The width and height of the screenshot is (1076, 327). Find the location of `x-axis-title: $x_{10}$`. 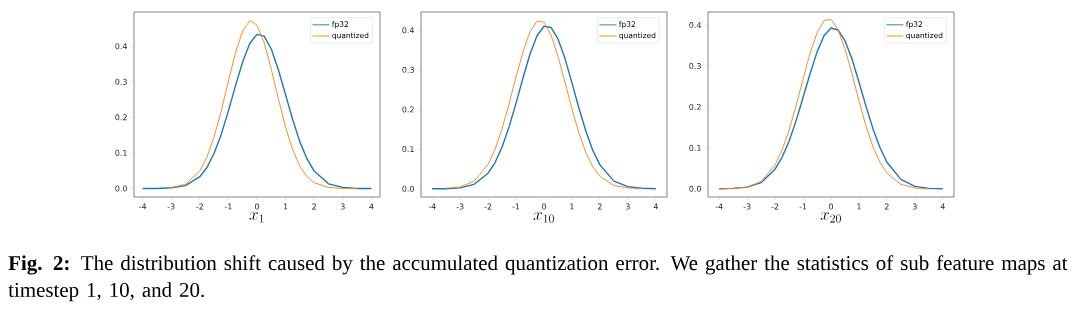

x-axis-title: $x_{10}$ is located at coordinates (543, 217).